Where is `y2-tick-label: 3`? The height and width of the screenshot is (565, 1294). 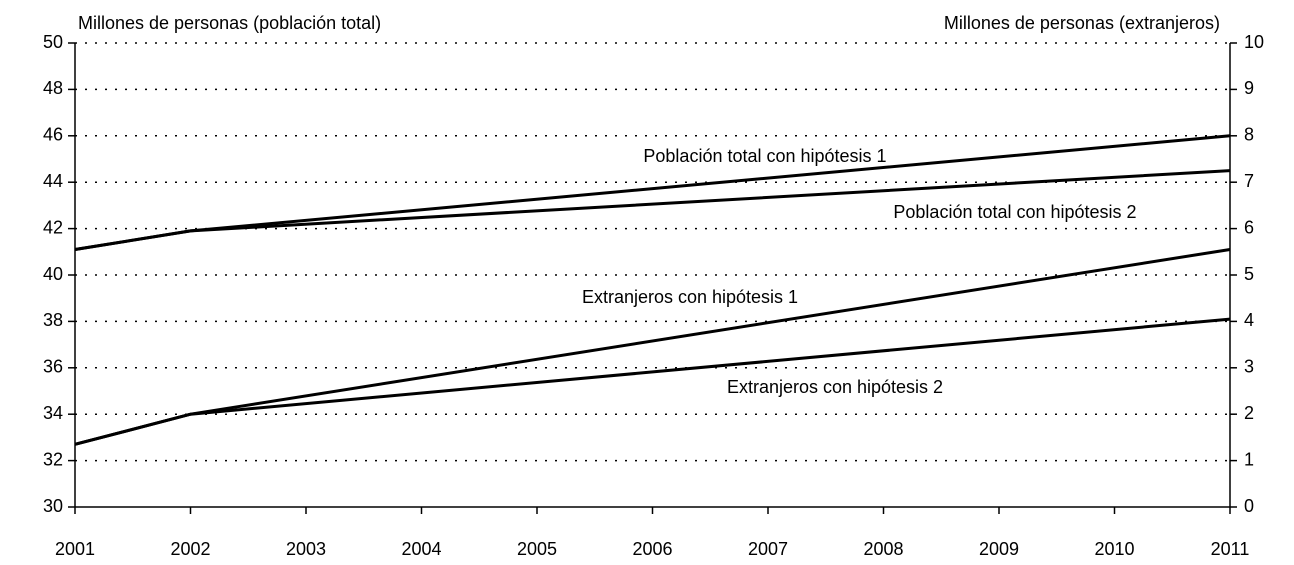 y2-tick-label: 3 is located at coordinates (1249, 367).